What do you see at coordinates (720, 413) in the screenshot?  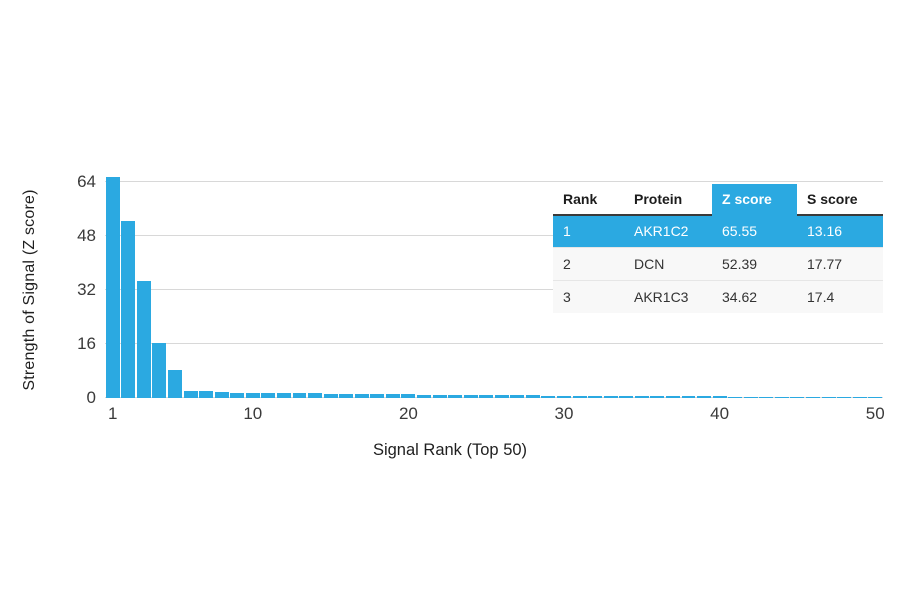 I see `x-tick-label: 40` at bounding box center [720, 413].